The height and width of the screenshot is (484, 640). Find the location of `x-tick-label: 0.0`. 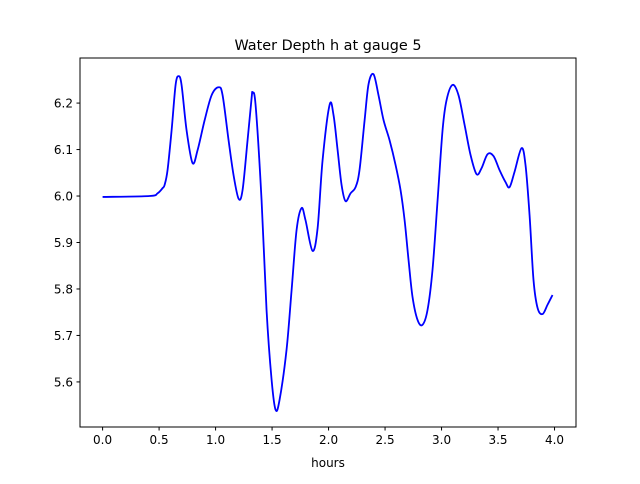

x-tick-label: 0.0 is located at coordinates (102, 440).